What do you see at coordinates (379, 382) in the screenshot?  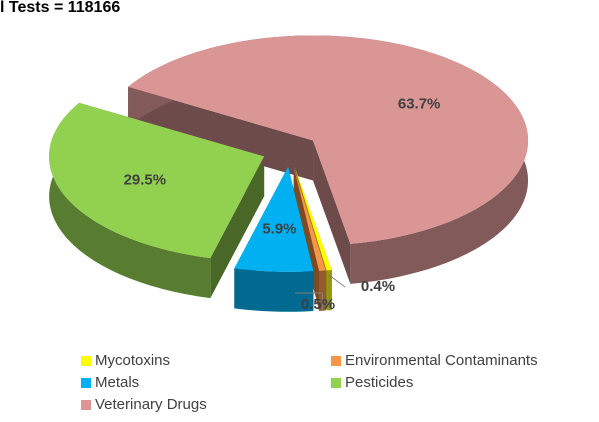 I see `legend-label: Pesticides` at bounding box center [379, 382].